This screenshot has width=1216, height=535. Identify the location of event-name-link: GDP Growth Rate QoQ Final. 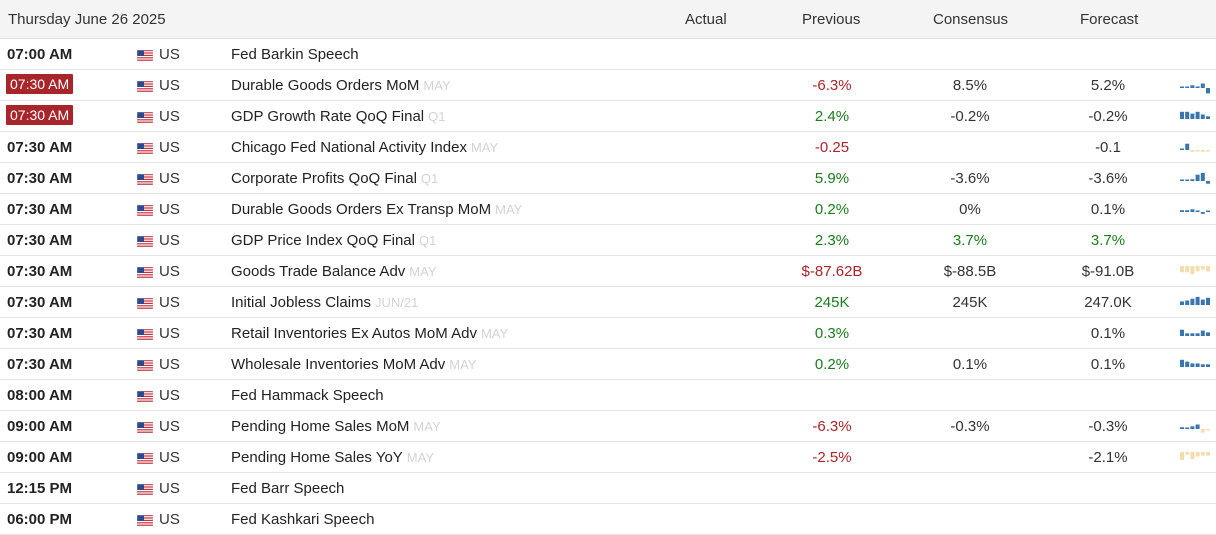
(328, 116).